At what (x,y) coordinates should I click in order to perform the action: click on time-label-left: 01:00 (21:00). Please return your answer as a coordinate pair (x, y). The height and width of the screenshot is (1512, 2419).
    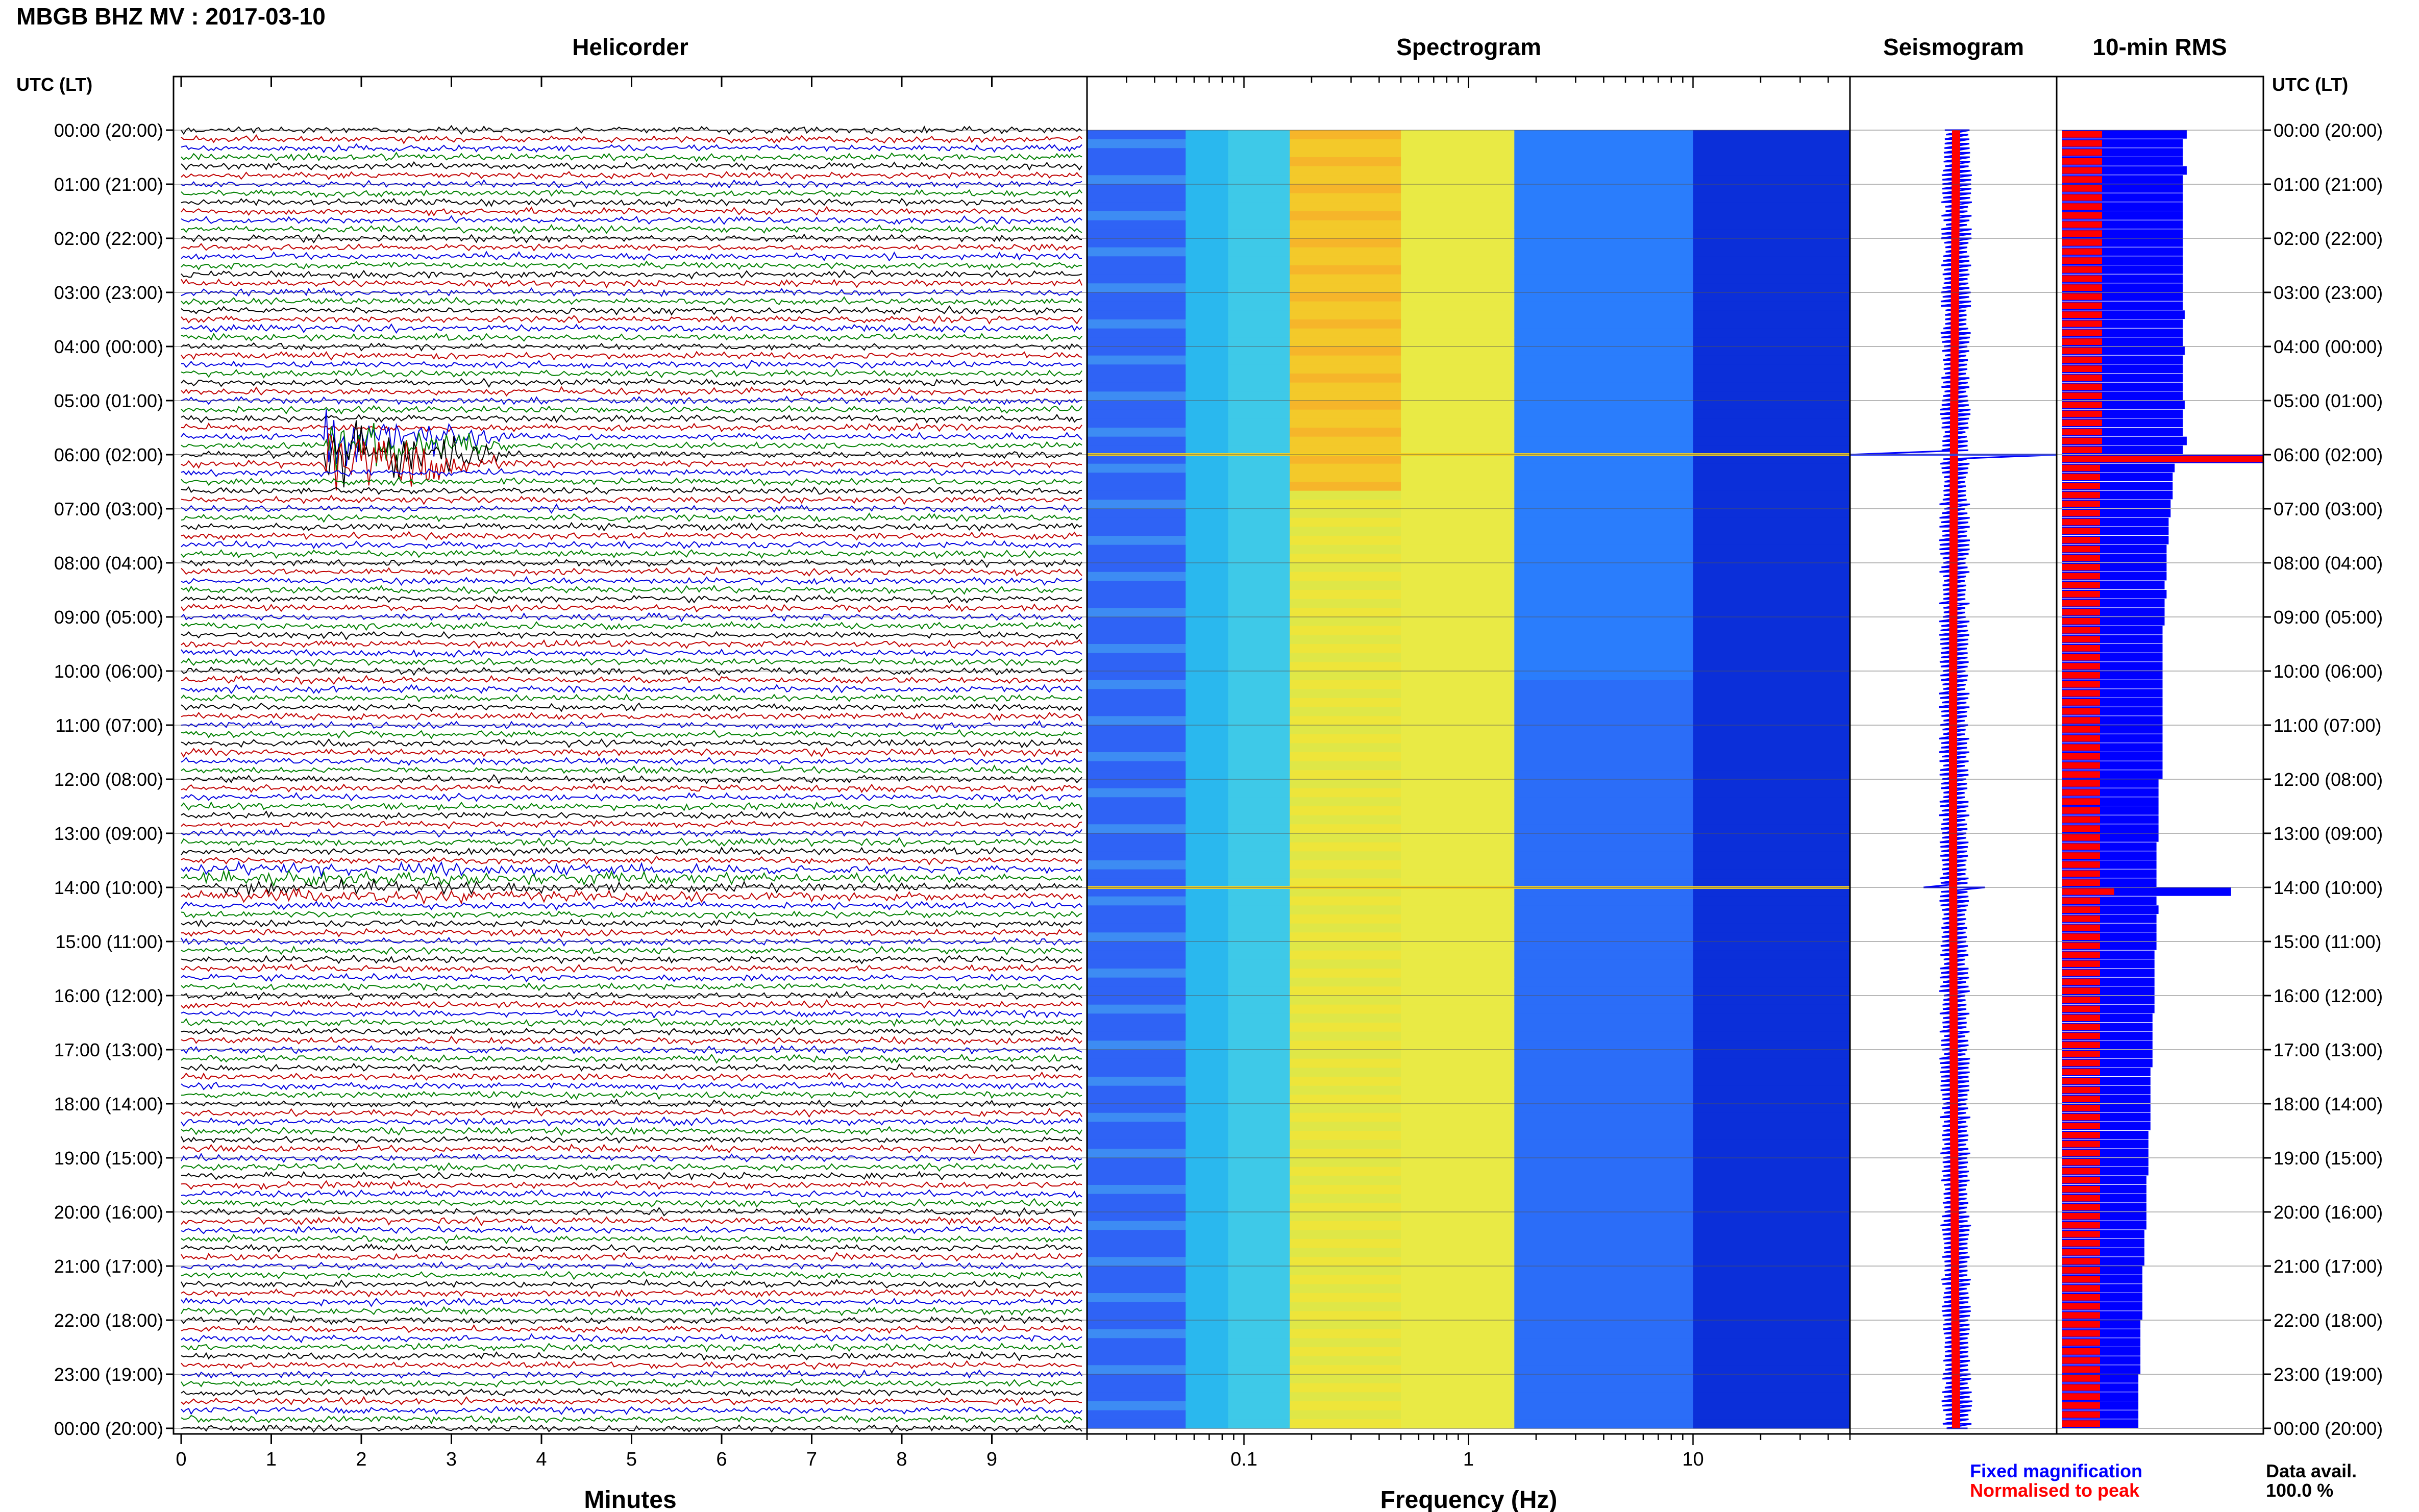
    Looking at the image, I should click on (108, 184).